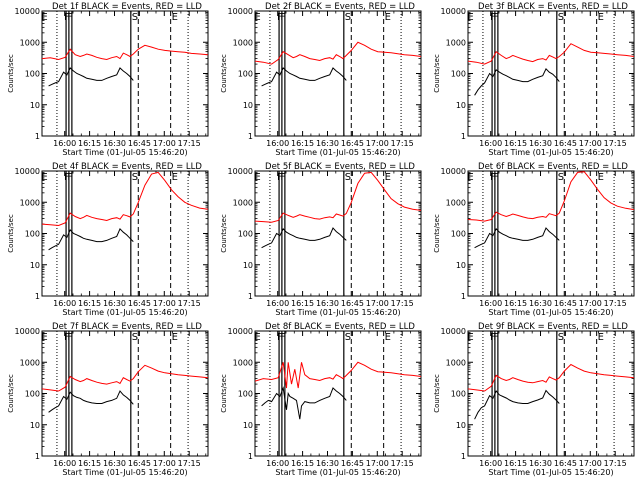  I want to click on chart-title: Det 5f BLACK = Events, RED = LLD, so click(340, 167).